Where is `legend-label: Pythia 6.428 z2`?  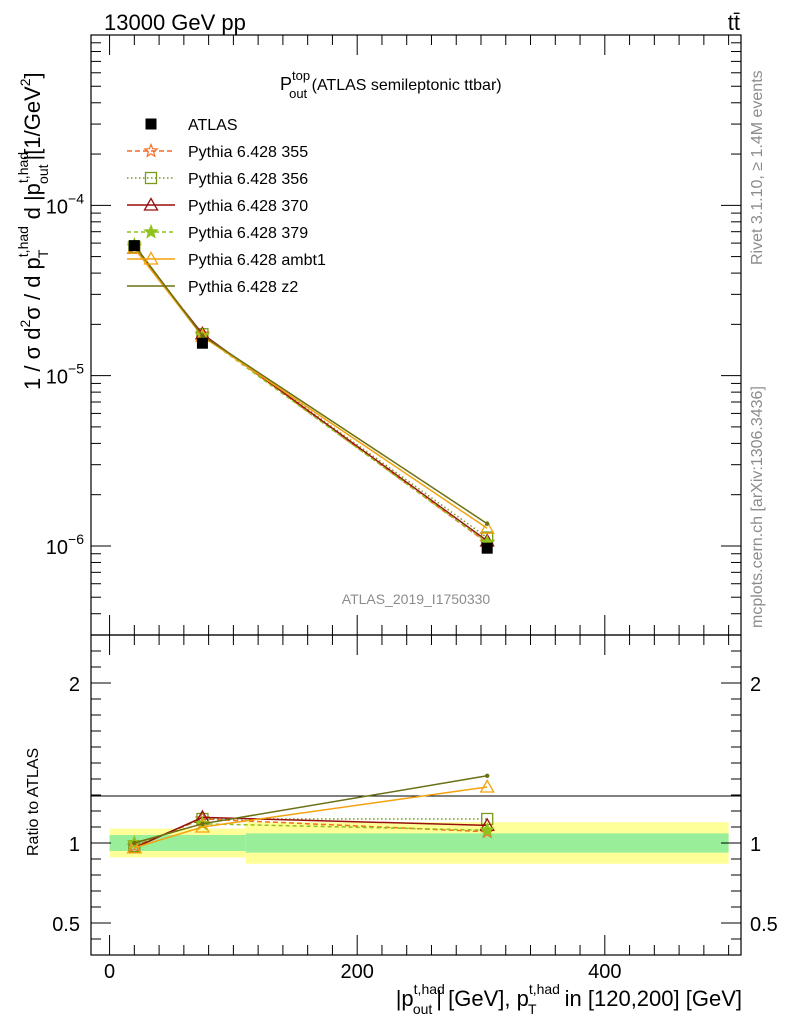
legend-label: Pythia 6.428 z2 is located at coordinates (243, 287).